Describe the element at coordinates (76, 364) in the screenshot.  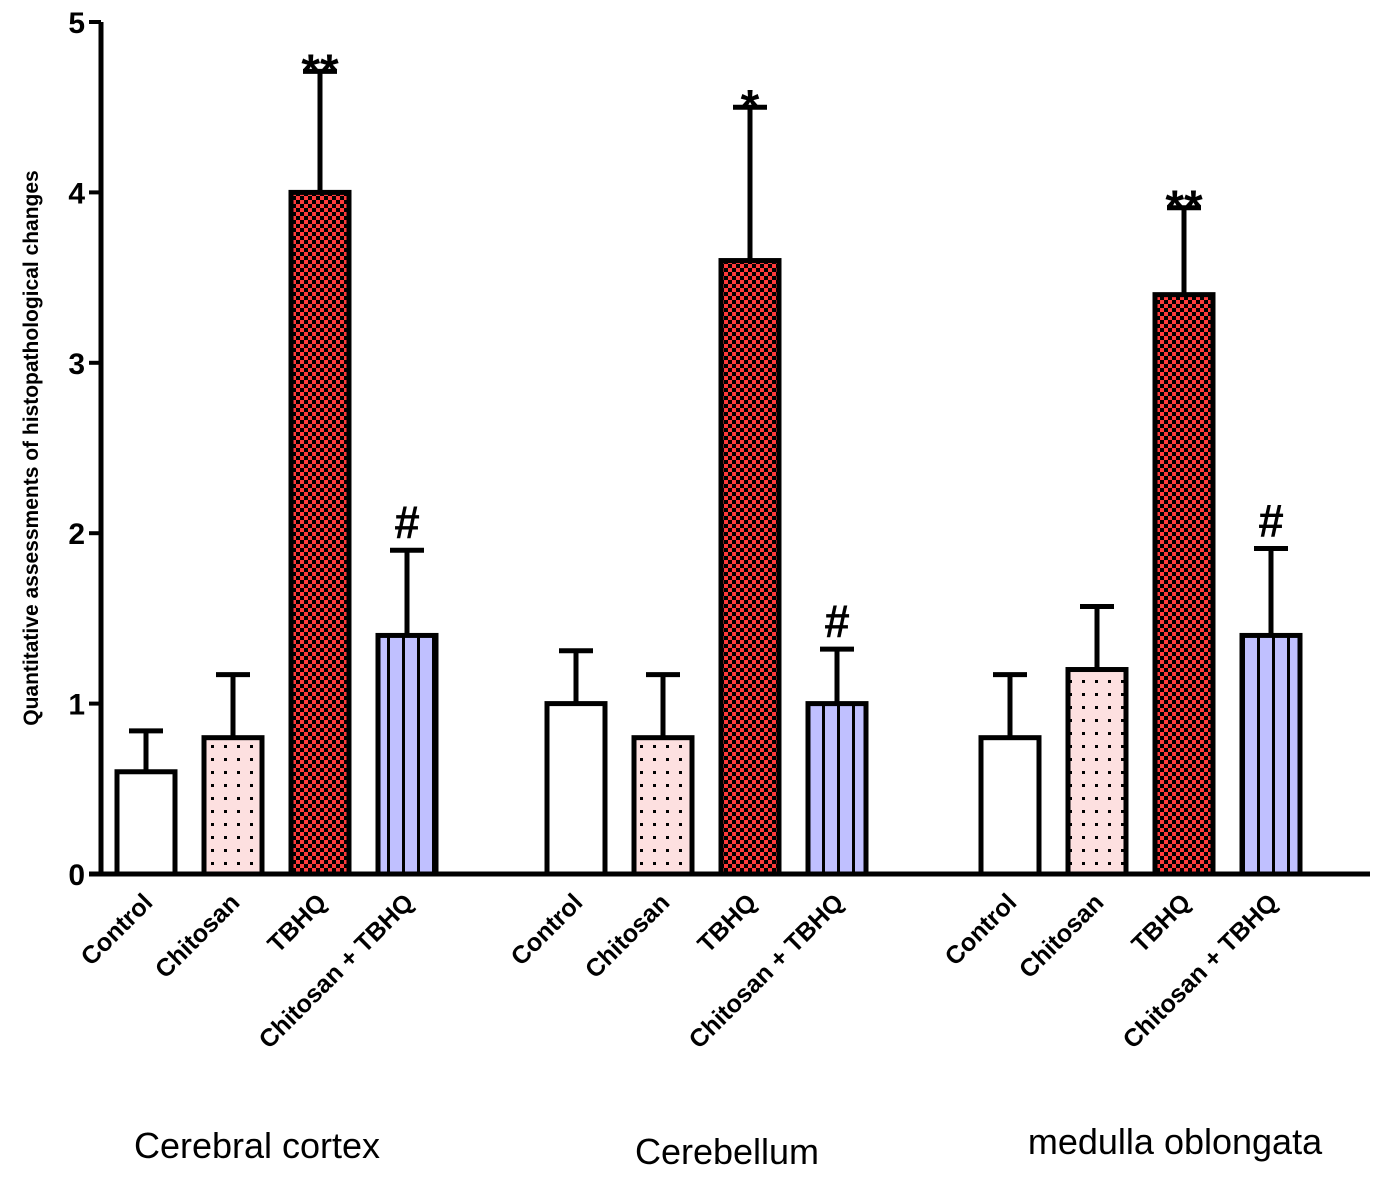
I see `y-tick-label: 3` at that location.